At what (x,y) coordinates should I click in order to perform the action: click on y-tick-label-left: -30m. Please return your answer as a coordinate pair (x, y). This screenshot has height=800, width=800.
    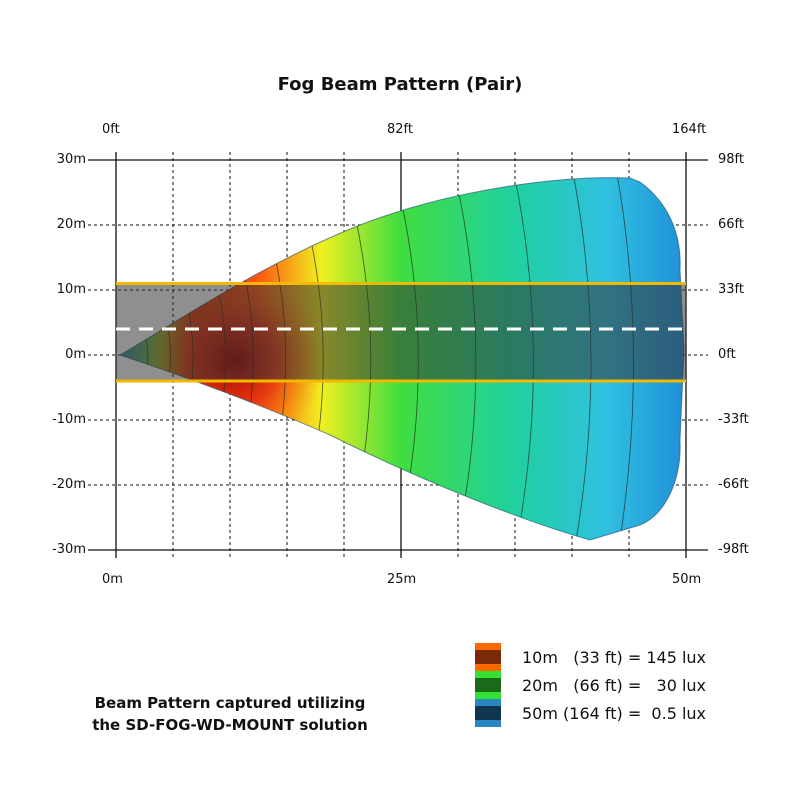
    Looking at the image, I should click on (69, 549).